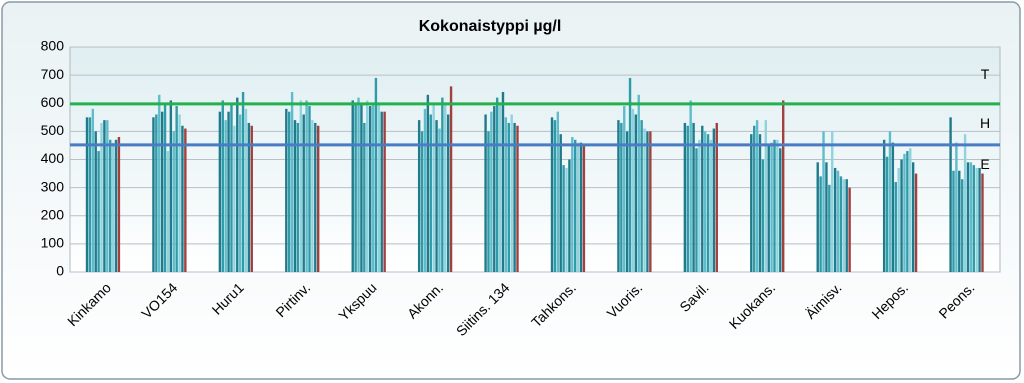  Describe the element at coordinates (53, 46) in the screenshot. I see `y-tick-label: 800` at that location.